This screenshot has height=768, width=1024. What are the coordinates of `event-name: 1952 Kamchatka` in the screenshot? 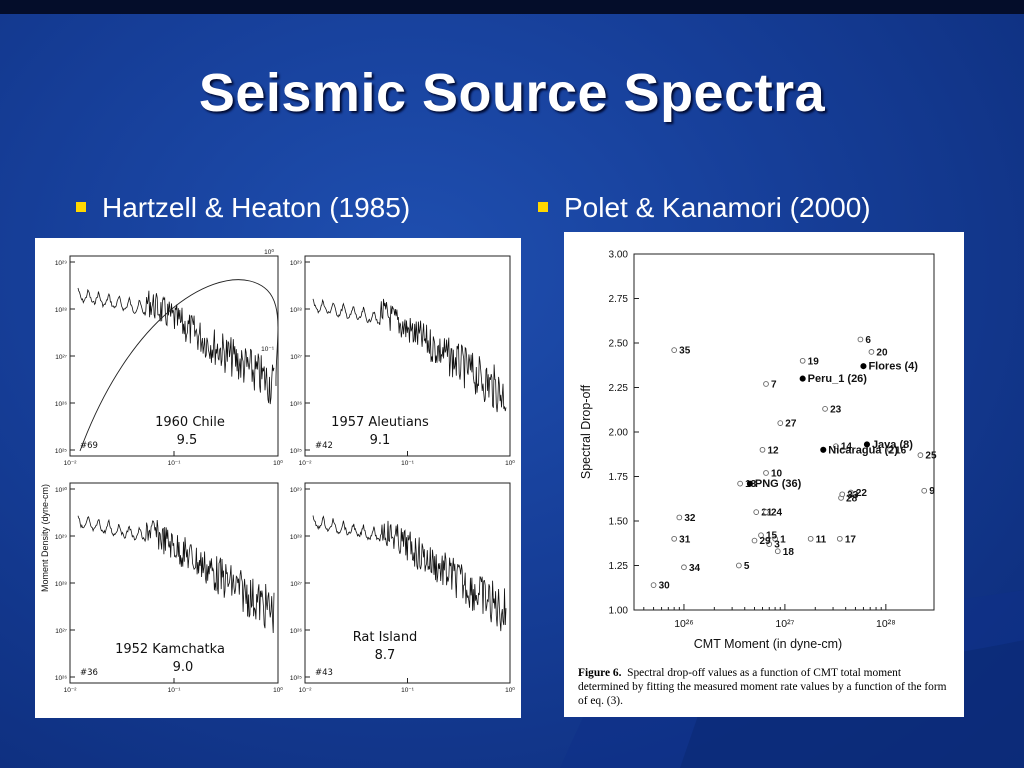 It's located at (170, 649).